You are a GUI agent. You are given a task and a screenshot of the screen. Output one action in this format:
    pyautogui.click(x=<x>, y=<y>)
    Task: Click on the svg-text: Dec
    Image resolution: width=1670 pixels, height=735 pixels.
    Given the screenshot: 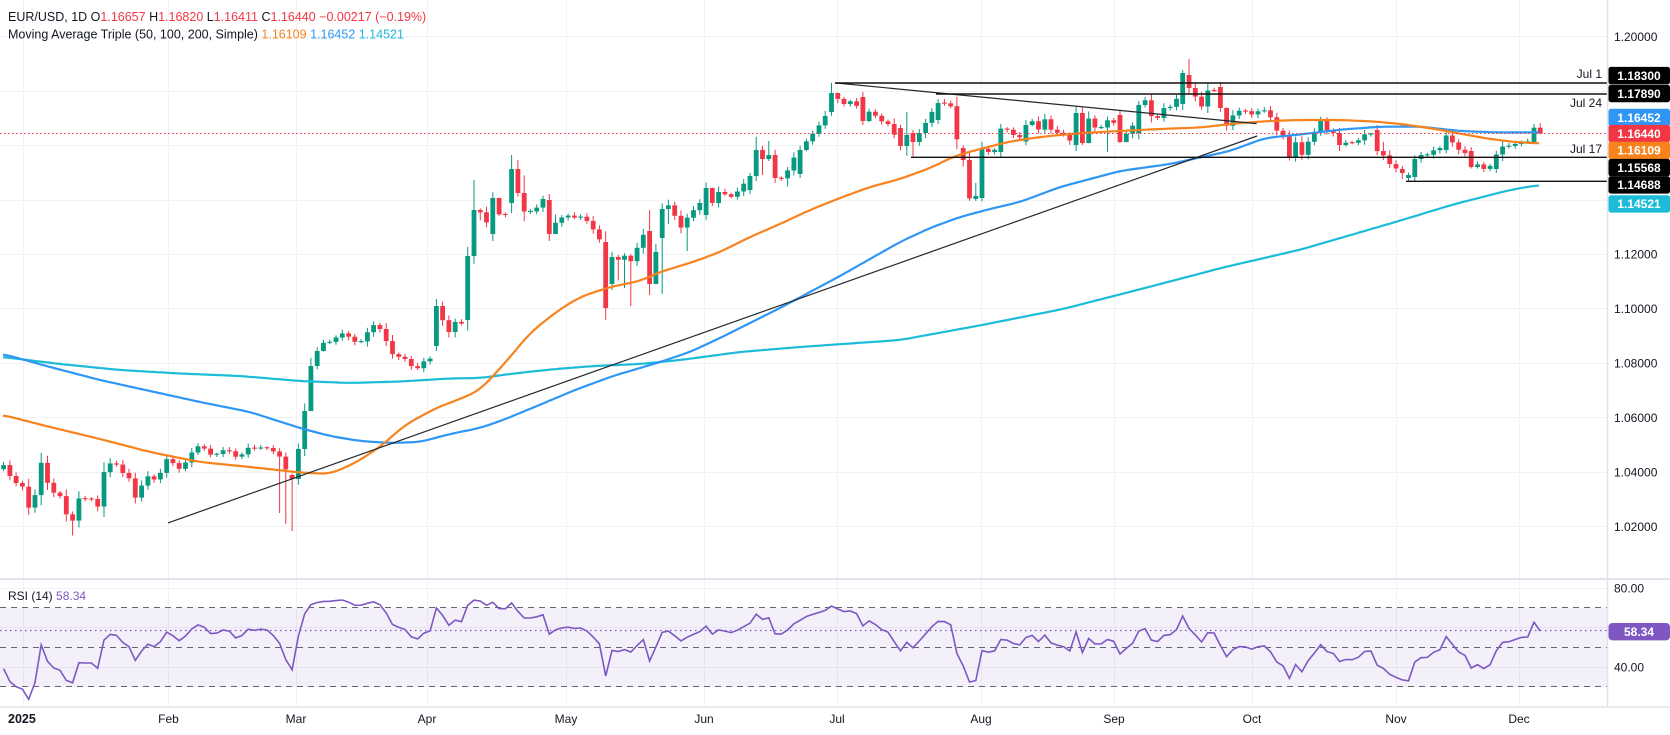 What is the action you would take?
    pyautogui.click(x=1518, y=719)
    